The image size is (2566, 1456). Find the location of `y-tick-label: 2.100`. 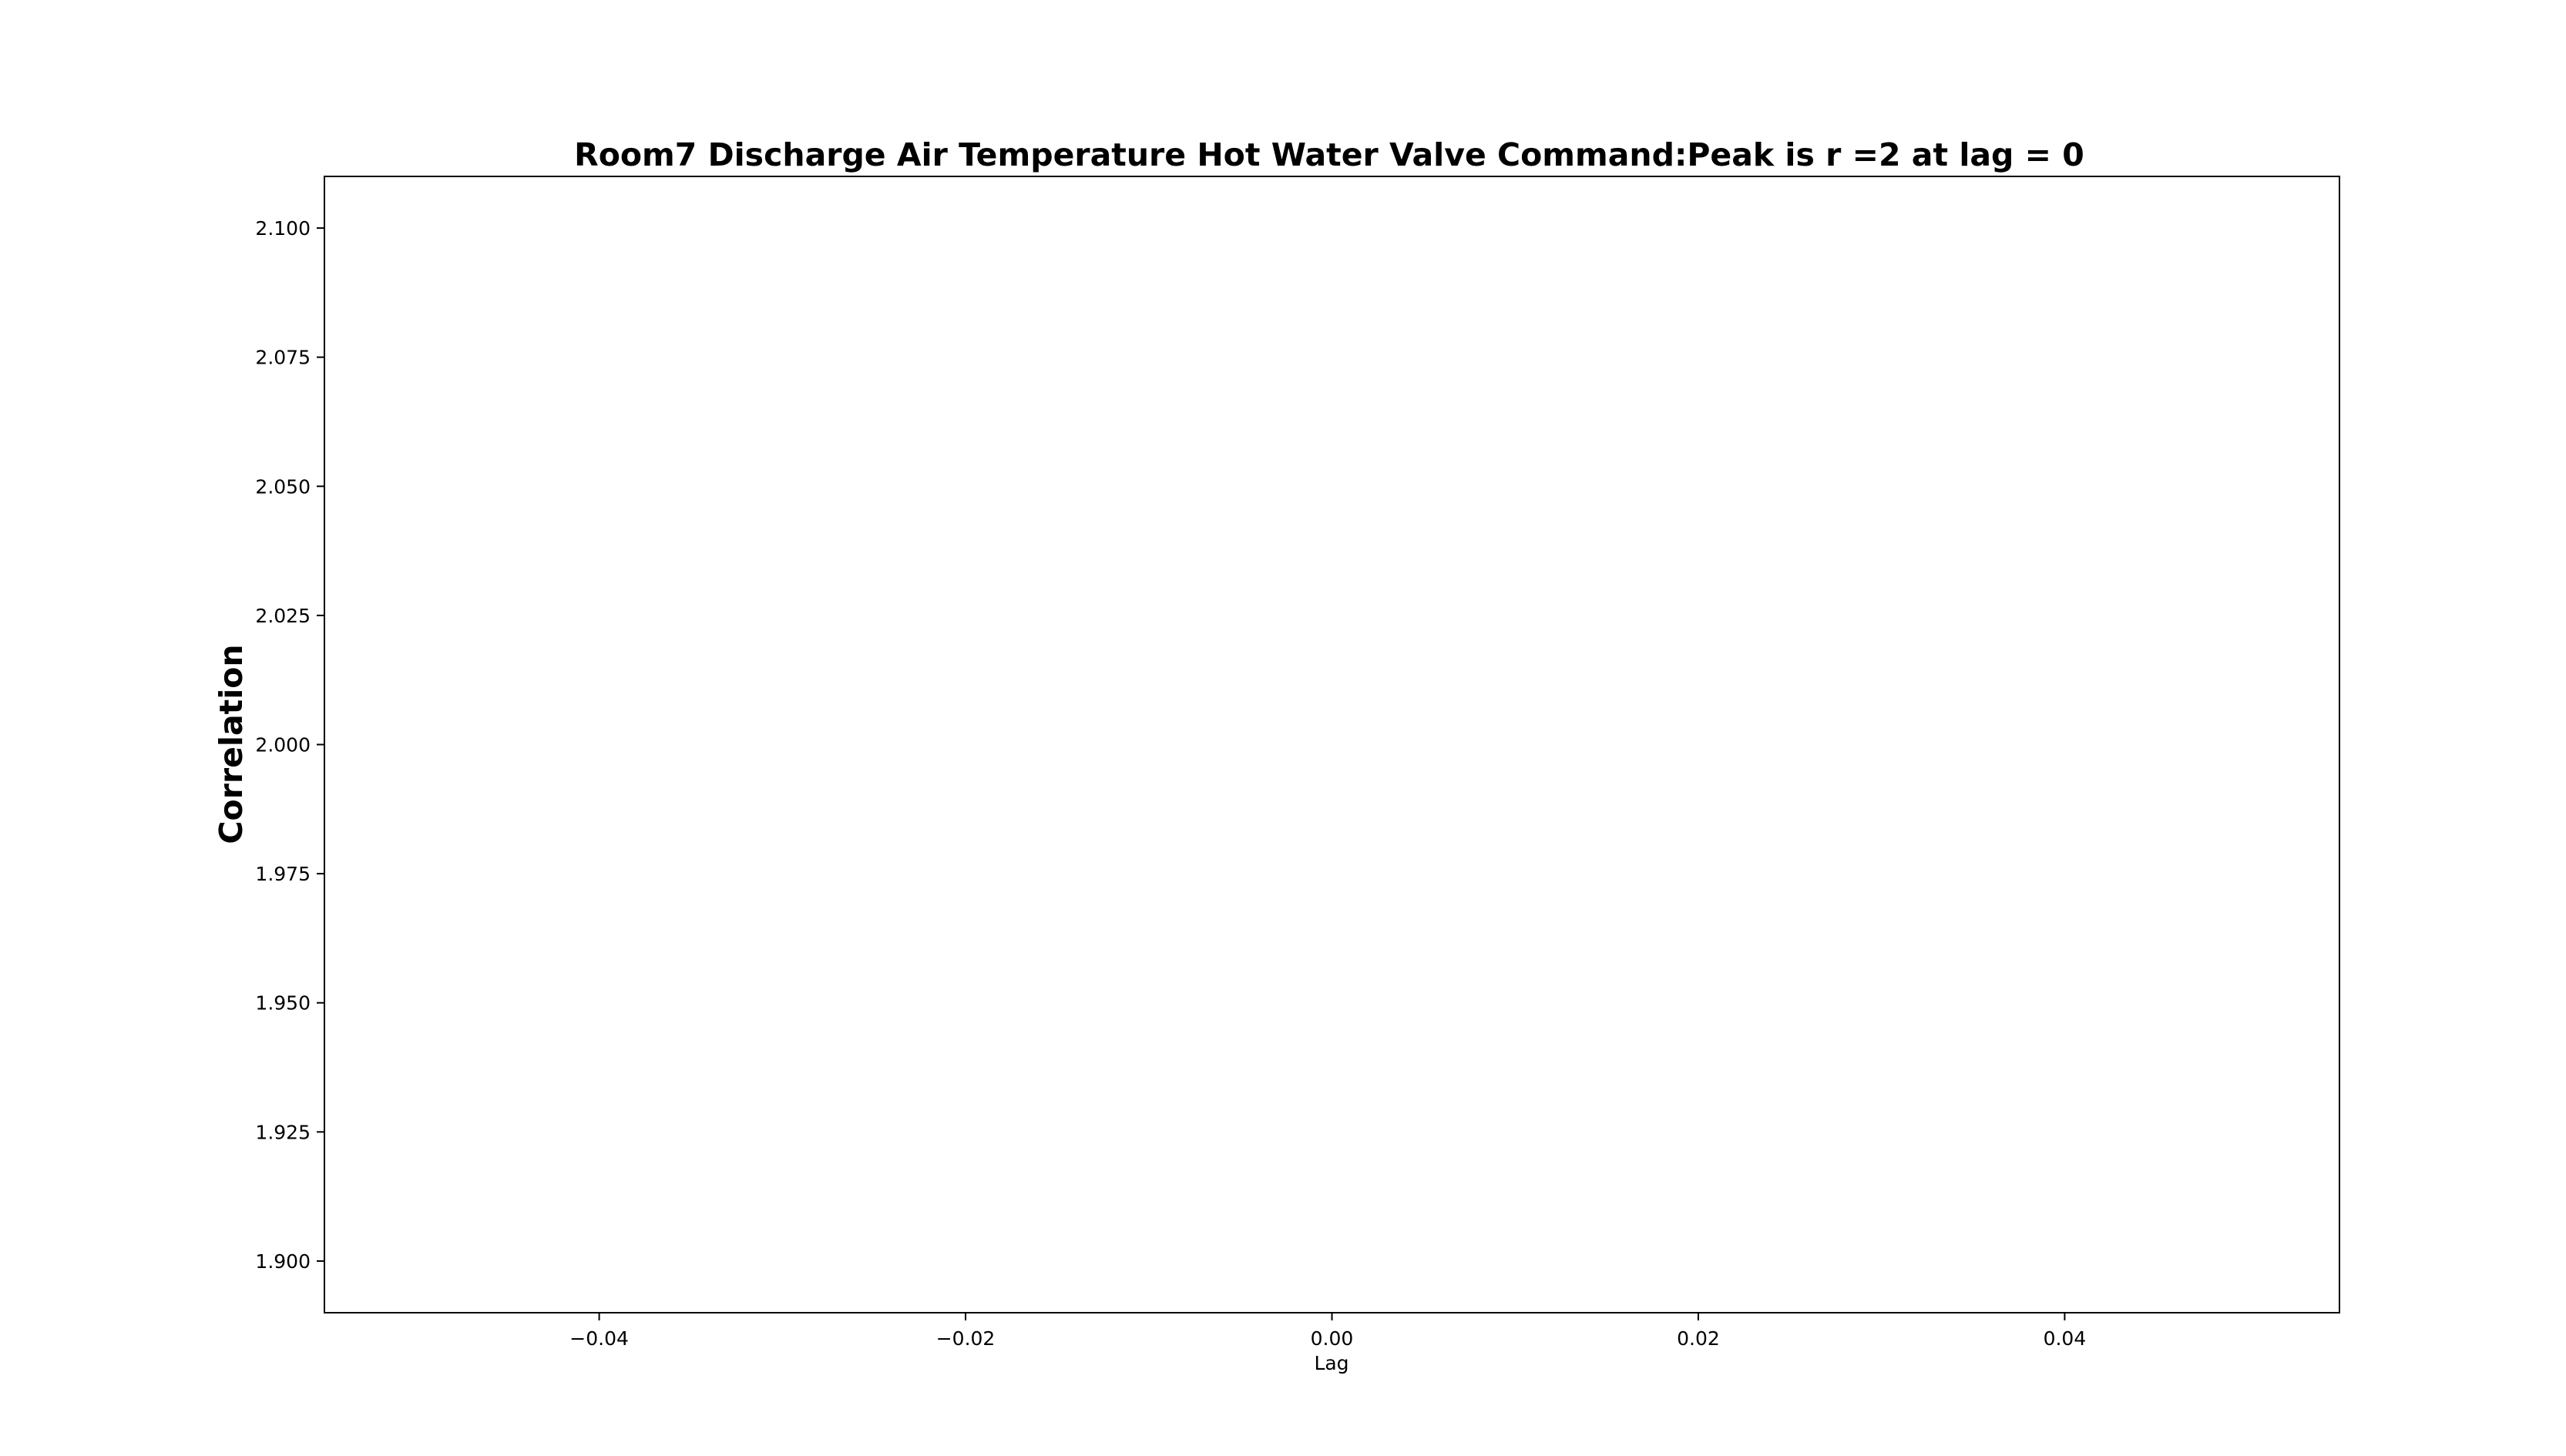

y-tick-label: 2.100 is located at coordinates (283, 229).